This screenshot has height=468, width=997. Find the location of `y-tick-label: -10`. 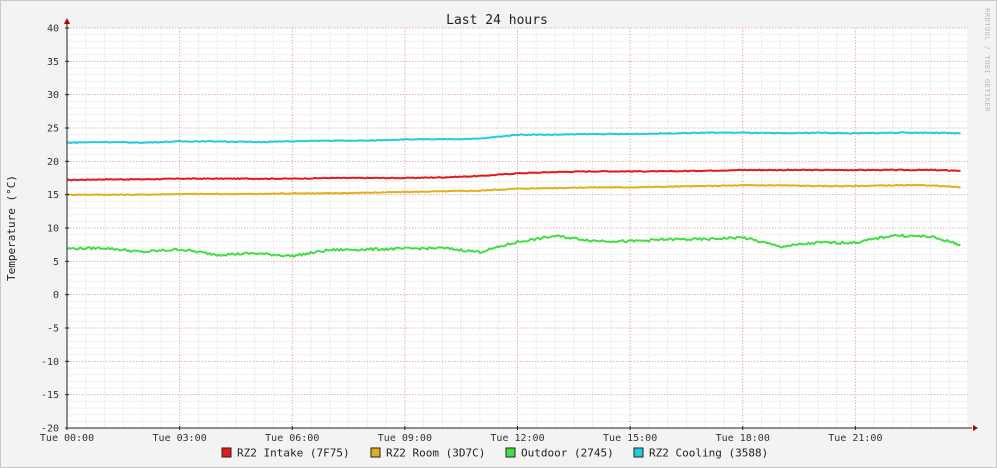

y-tick-label: -10 is located at coordinates (50, 362).